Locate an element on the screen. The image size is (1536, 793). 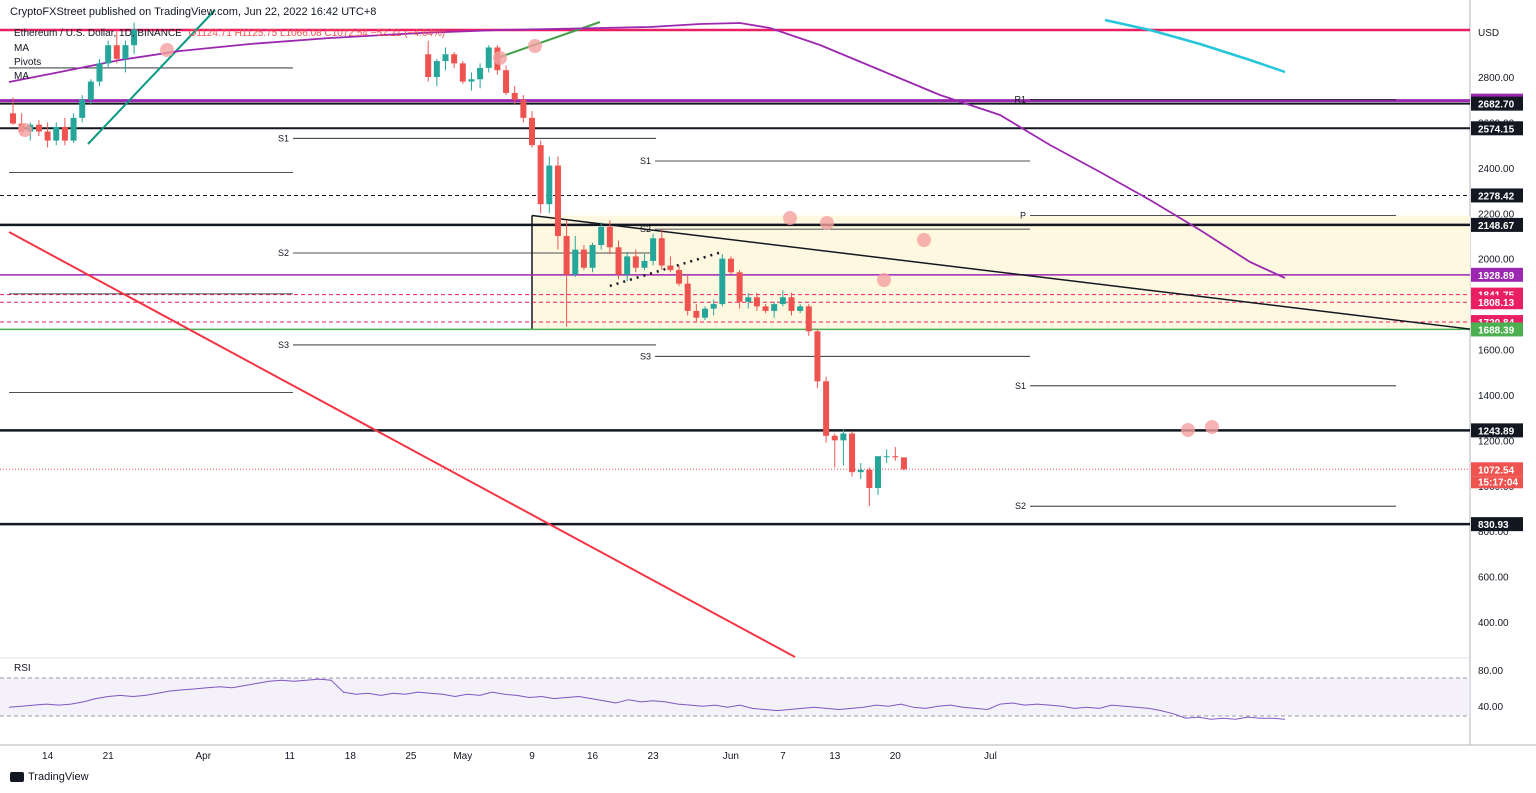
rsi-label: RSI is located at coordinates (22, 668).